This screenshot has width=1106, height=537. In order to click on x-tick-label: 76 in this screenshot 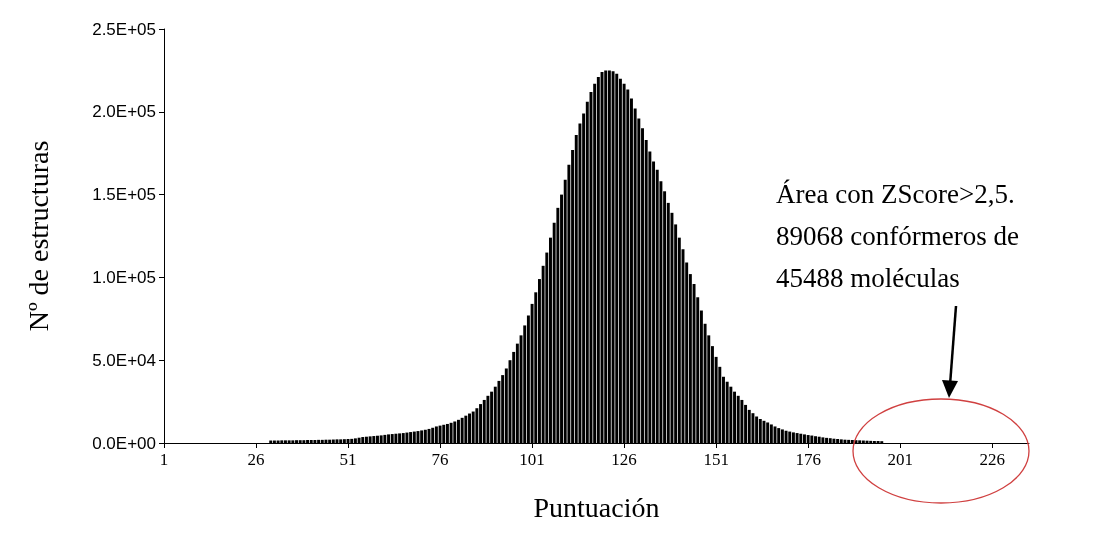, I will do `click(440, 459)`.